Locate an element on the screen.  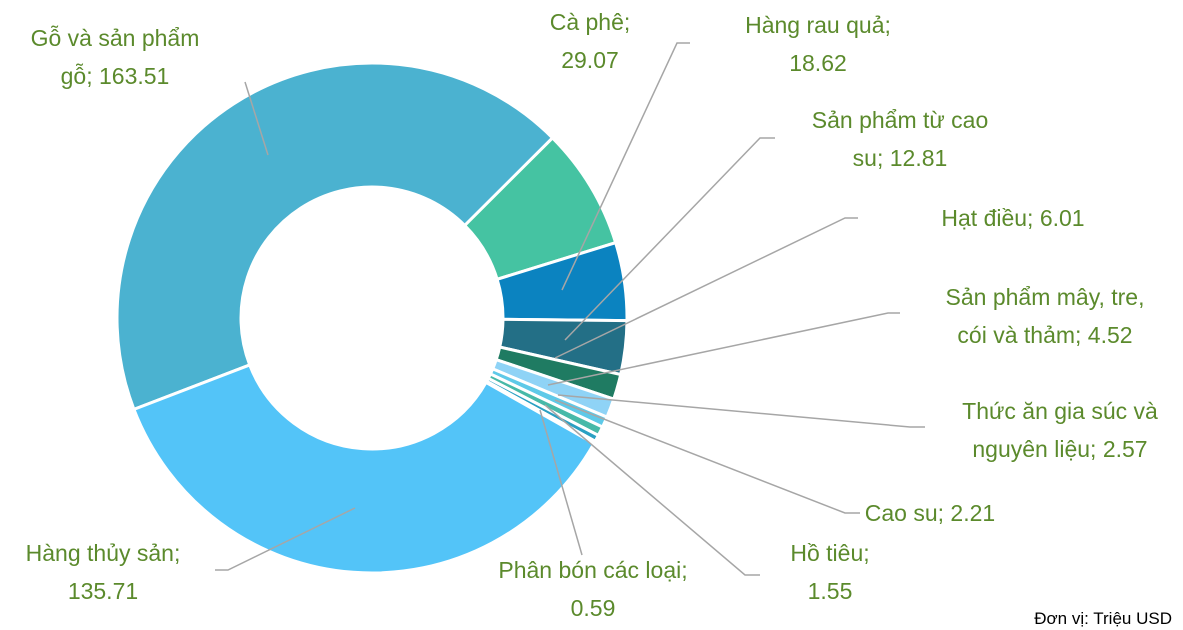
data-label: Phân bón các loại; 0.59 is located at coordinates (592, 589).